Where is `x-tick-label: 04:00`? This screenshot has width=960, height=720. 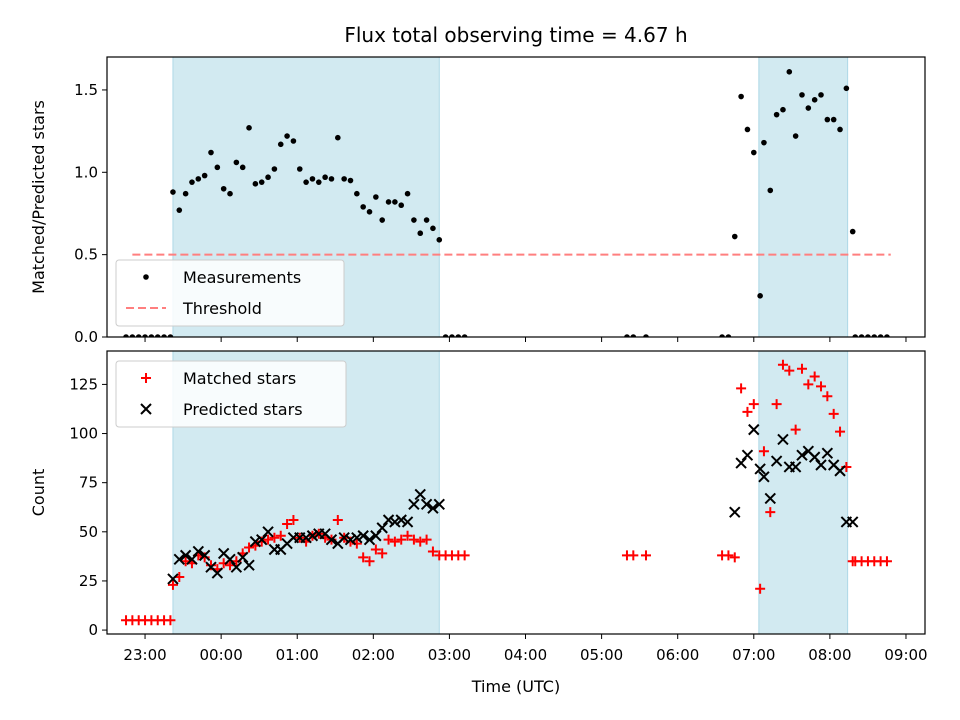
x-tick-label: 04:00 is located at coordinates (525, 655).